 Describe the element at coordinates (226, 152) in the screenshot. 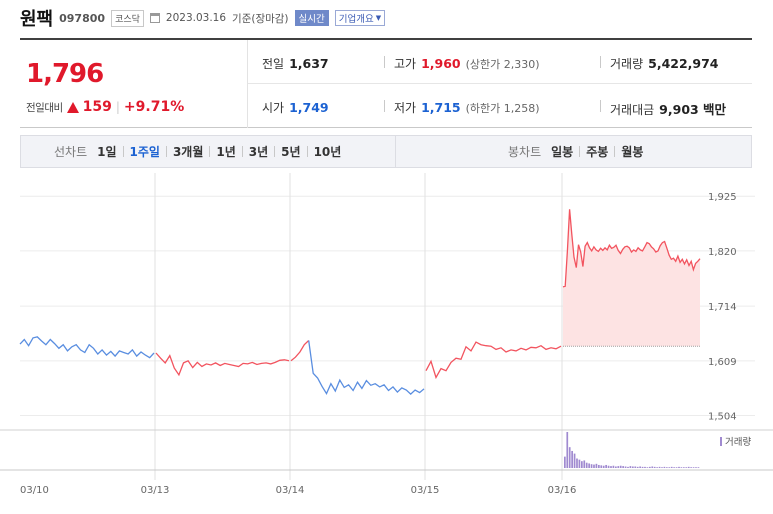

I see `line-tab-3: 1년` at that location.